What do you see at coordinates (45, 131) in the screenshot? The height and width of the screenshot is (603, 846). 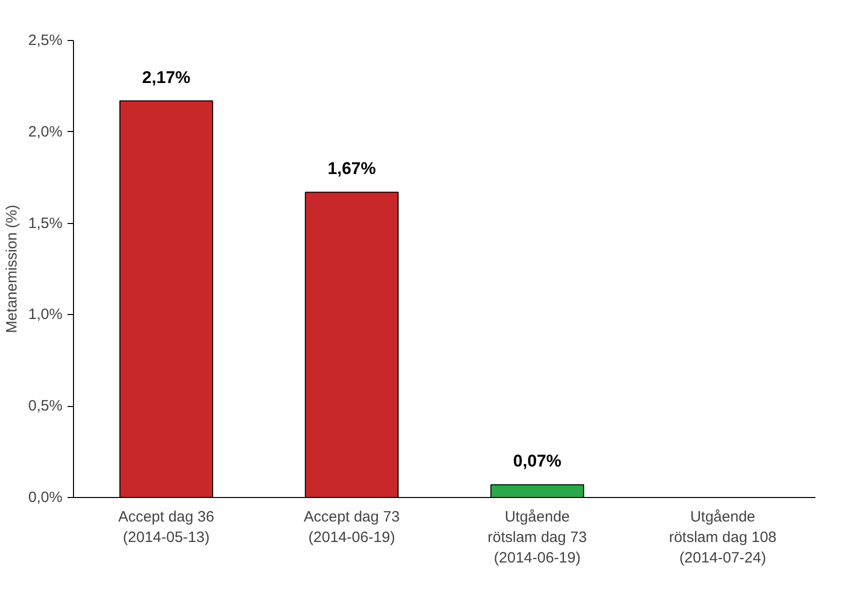 I see `y-tick-label: 2,0%` at bounding box center [45, 131].